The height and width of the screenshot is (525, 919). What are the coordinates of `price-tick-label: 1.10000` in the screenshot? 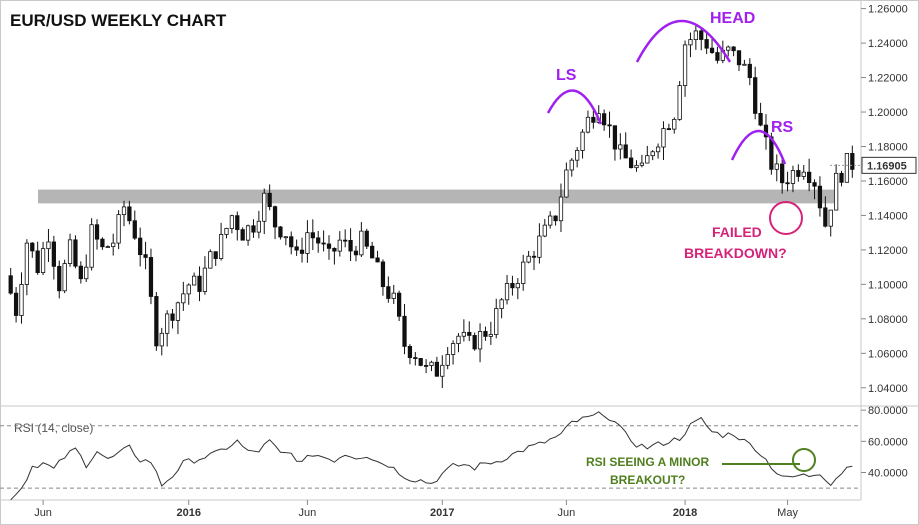 It's located at (888, 285).